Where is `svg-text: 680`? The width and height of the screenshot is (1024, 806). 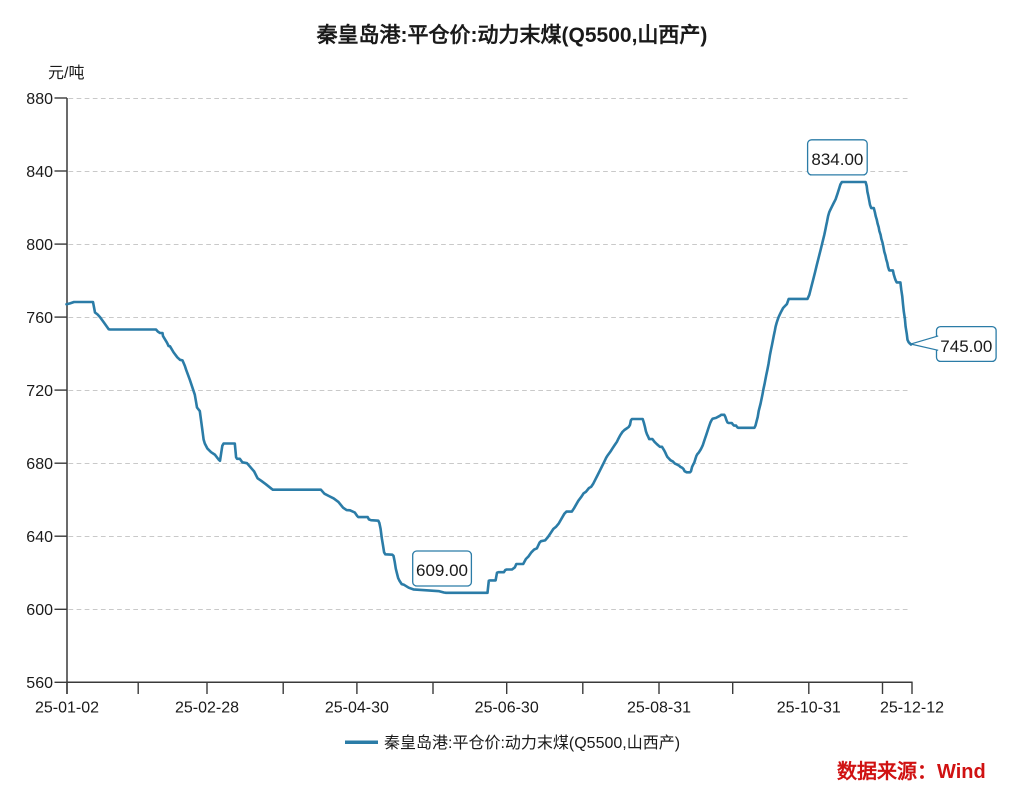
svg-text: 680 is located at coordinates (39, 464).